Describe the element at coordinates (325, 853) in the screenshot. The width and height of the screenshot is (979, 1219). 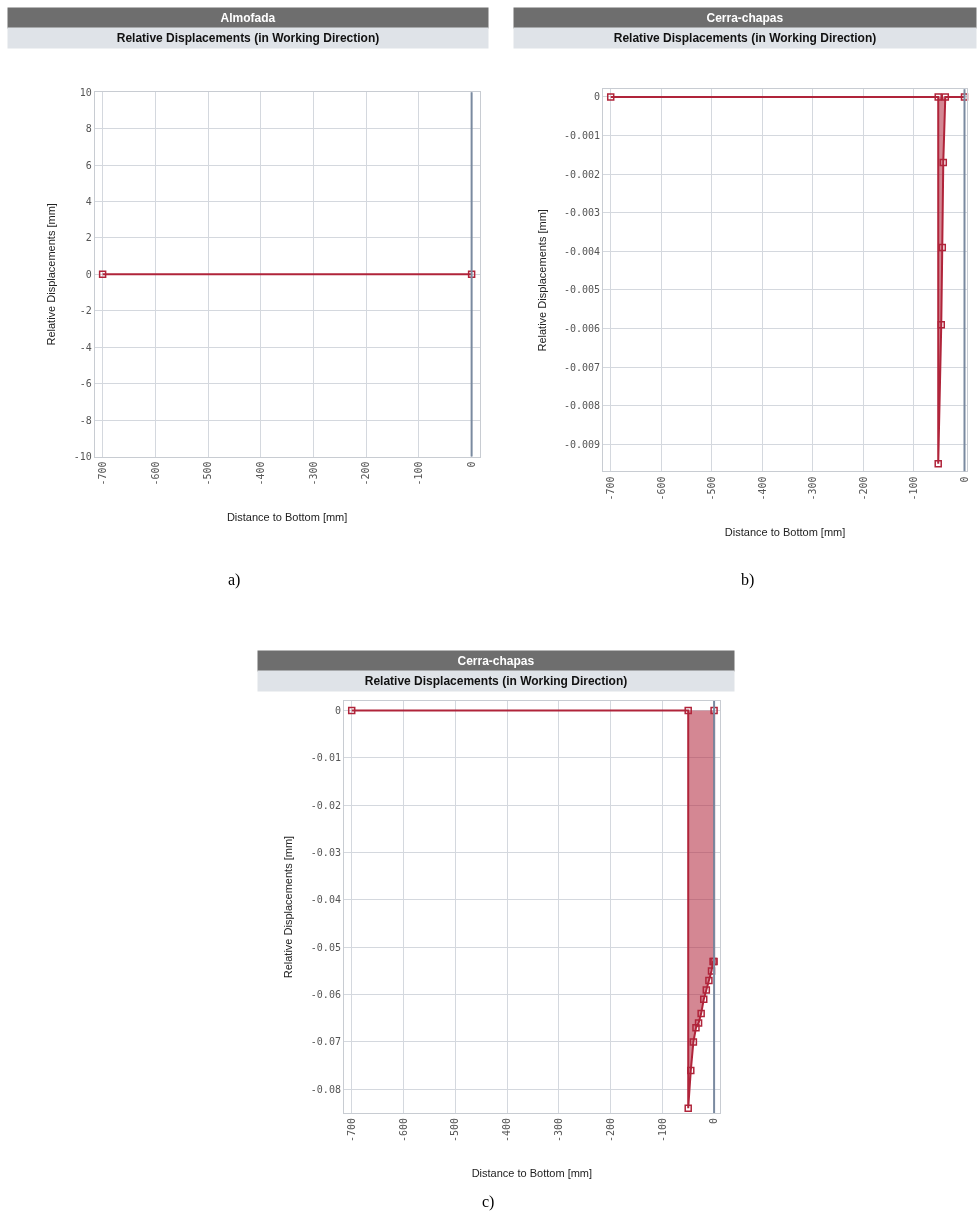
I see `y-tick-label: -0.03` at that location.